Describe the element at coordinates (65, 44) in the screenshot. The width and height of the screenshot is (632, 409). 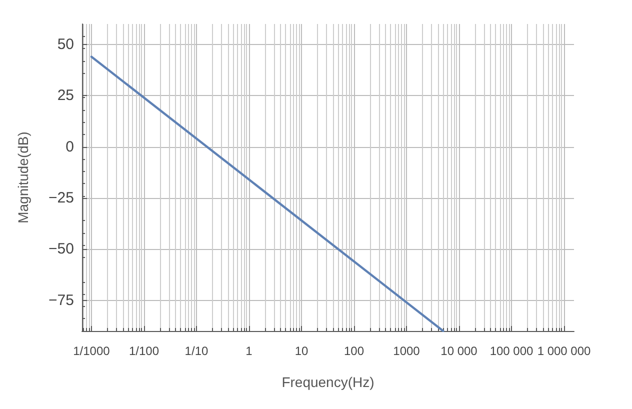
I see `y-tick-label: 50` at that location.